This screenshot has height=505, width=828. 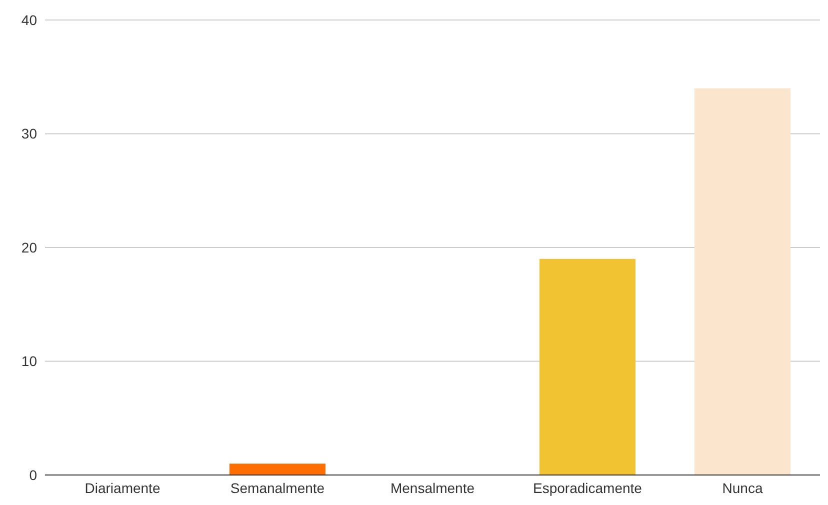 What do you see at coordinates (587, 488) in the screenshot?
I see `x-tick-label: Esporadicamente` at bounding box center [587, 488].